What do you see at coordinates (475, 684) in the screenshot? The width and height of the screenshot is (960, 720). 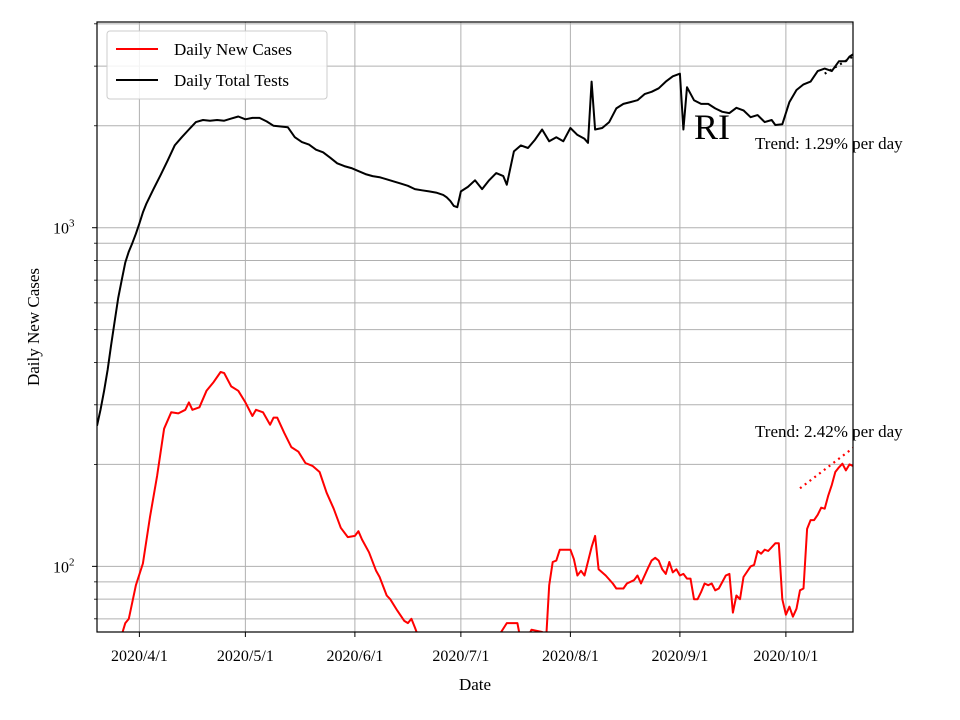 I see `x-axis-label: Date` at bounding box center [475, 684].